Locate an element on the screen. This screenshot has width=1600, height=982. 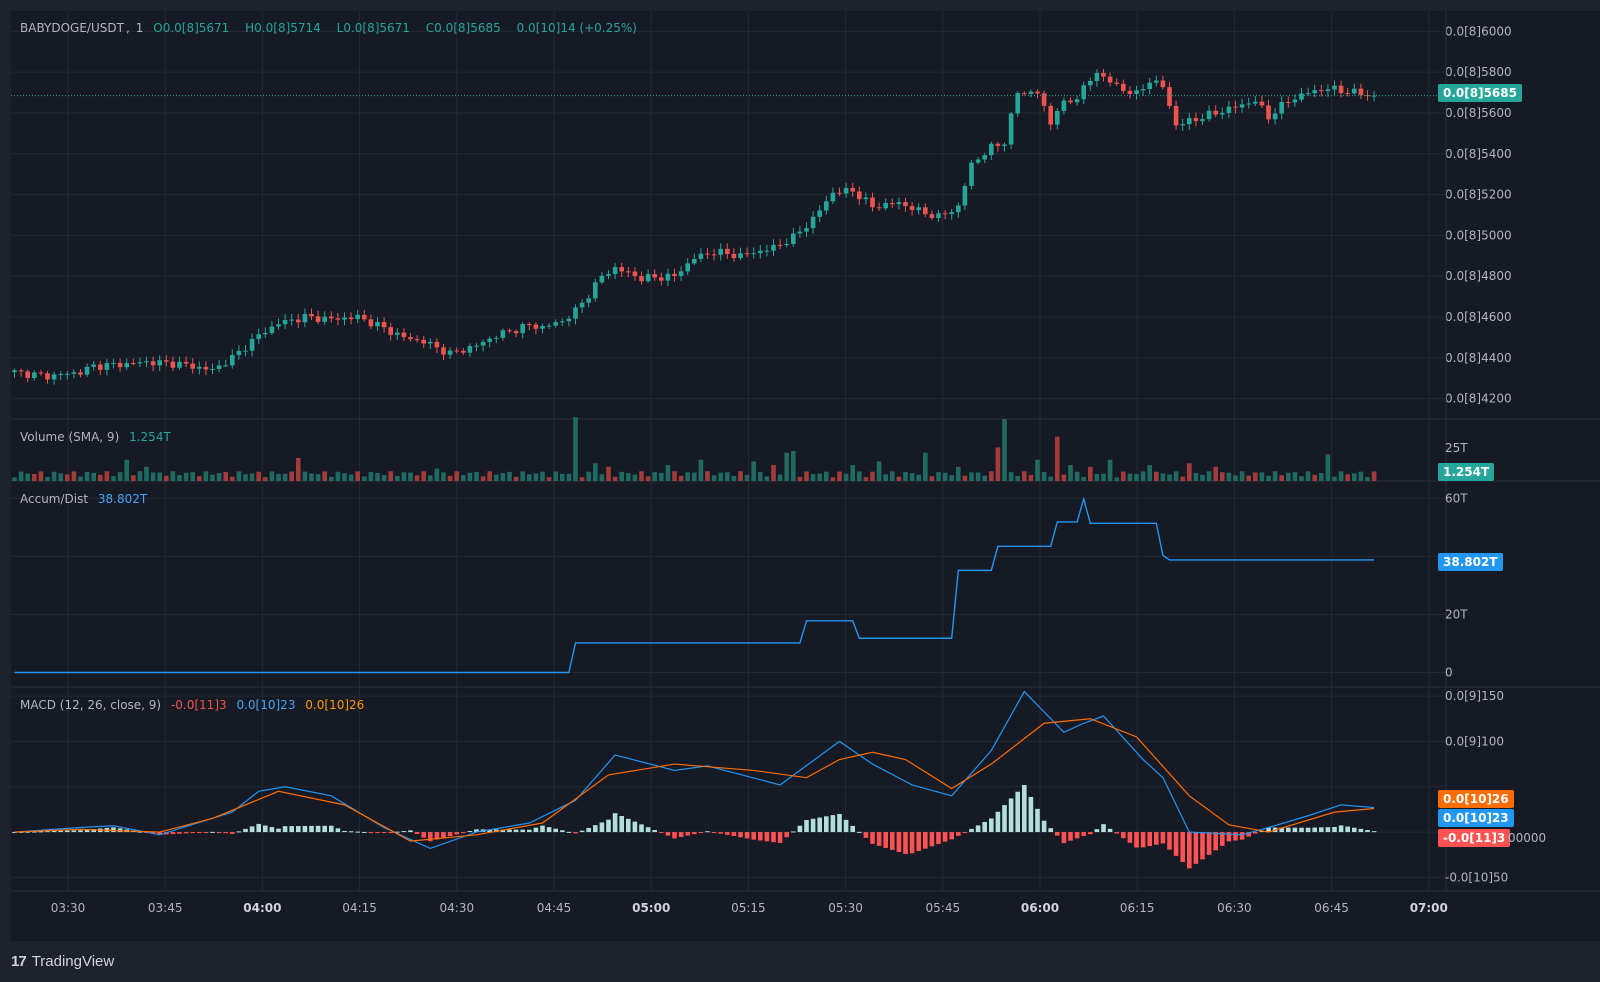
x-tick-label: 06:15 is located at coordinates (1137, 908).